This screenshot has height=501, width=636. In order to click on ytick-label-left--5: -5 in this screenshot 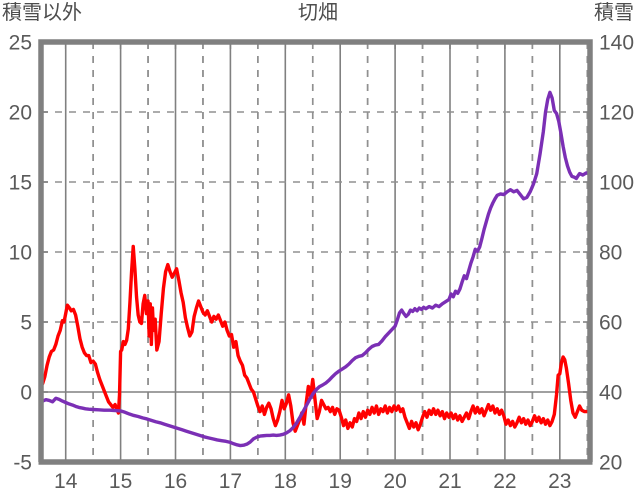, I will do `click(22, 463)`.